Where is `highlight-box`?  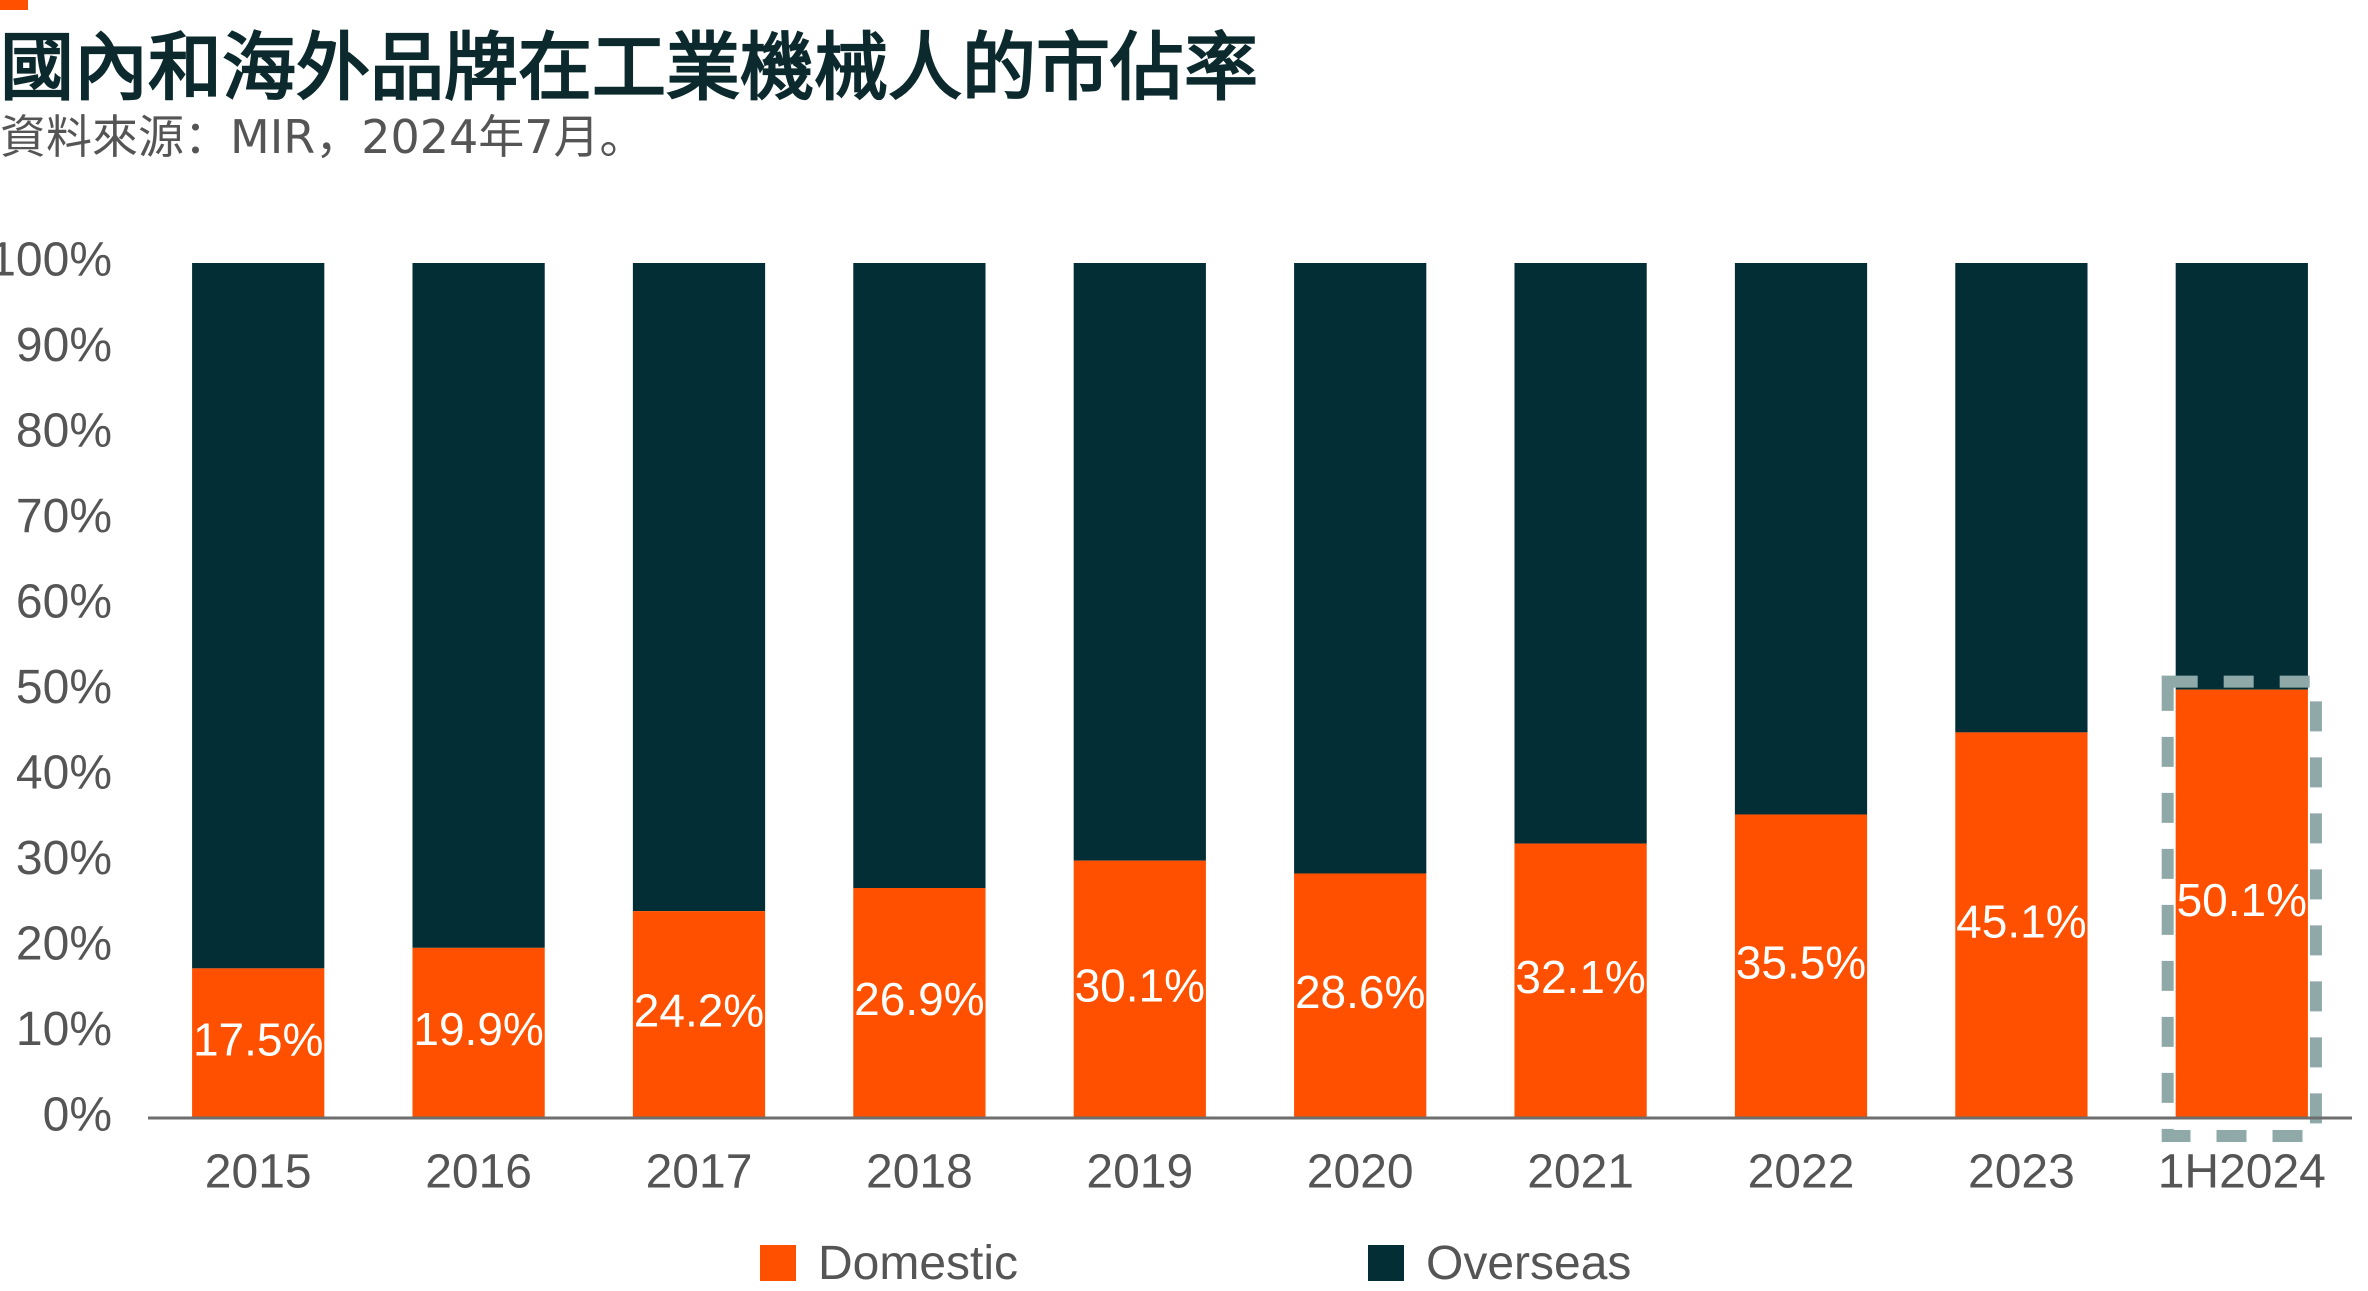
highlight-box is located at coordinates (2241, 909).